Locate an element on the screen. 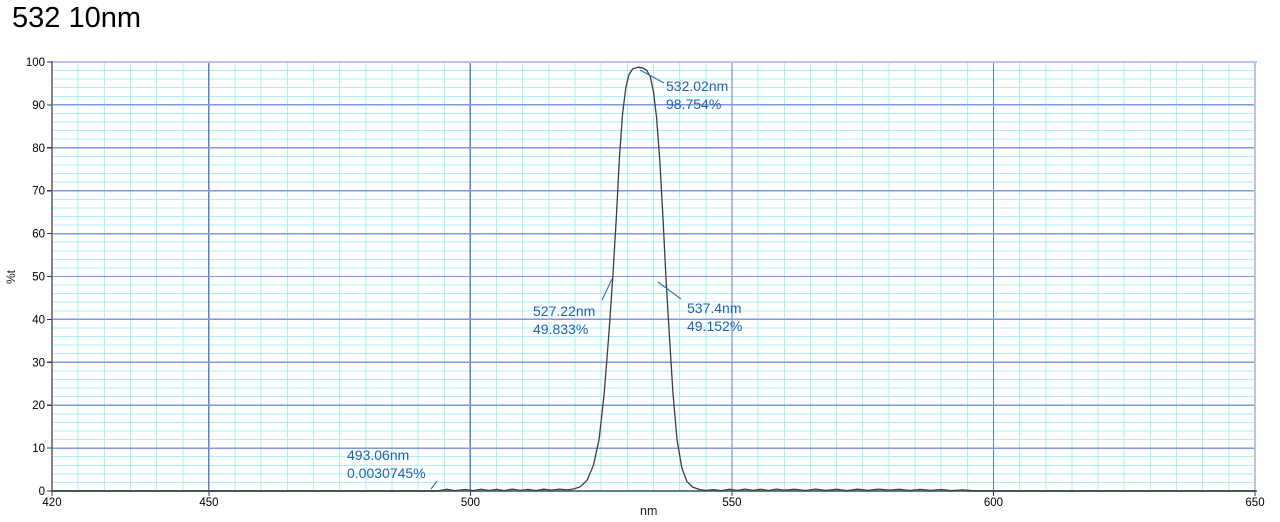 The height and width of the screenshot is (522, 1280). y-axis-label: %t is located at coordinates (11, 277).